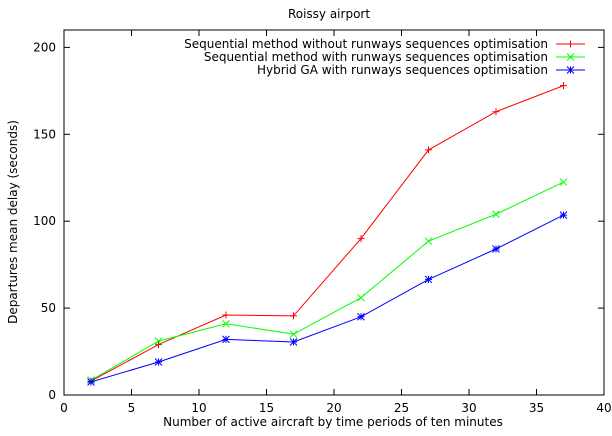 The width and height of the screenshot is (612, 436). Describe the element at coordinates (603, 408) in the screenshot. I see `x-tick-label: 40` at that location.